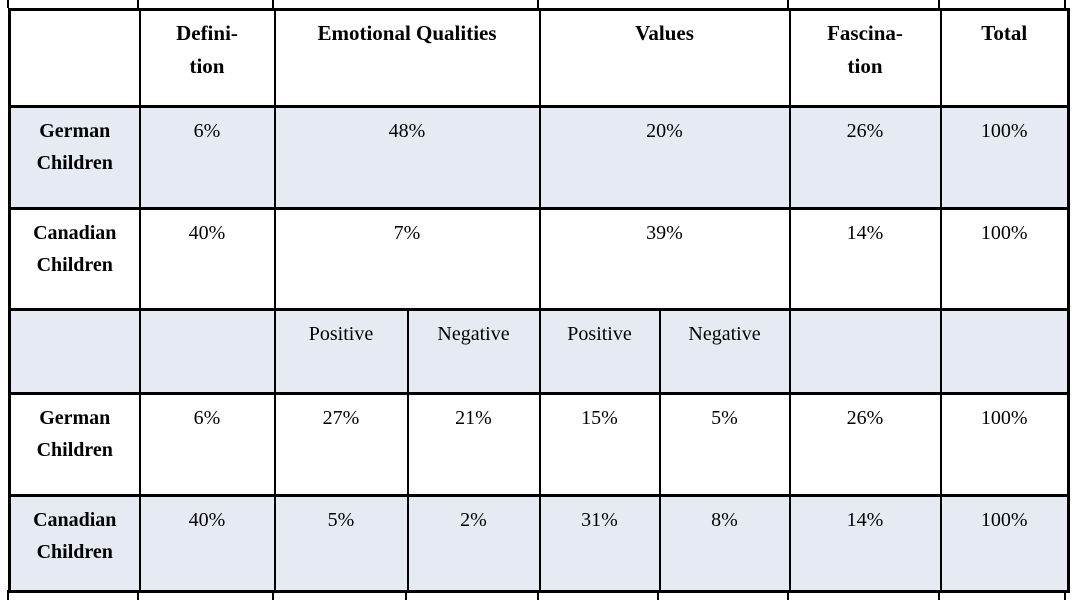 The image size is (1082, 600). I want to click on cell-german-detail-emotional-positive: 27%, so click(341, 444).